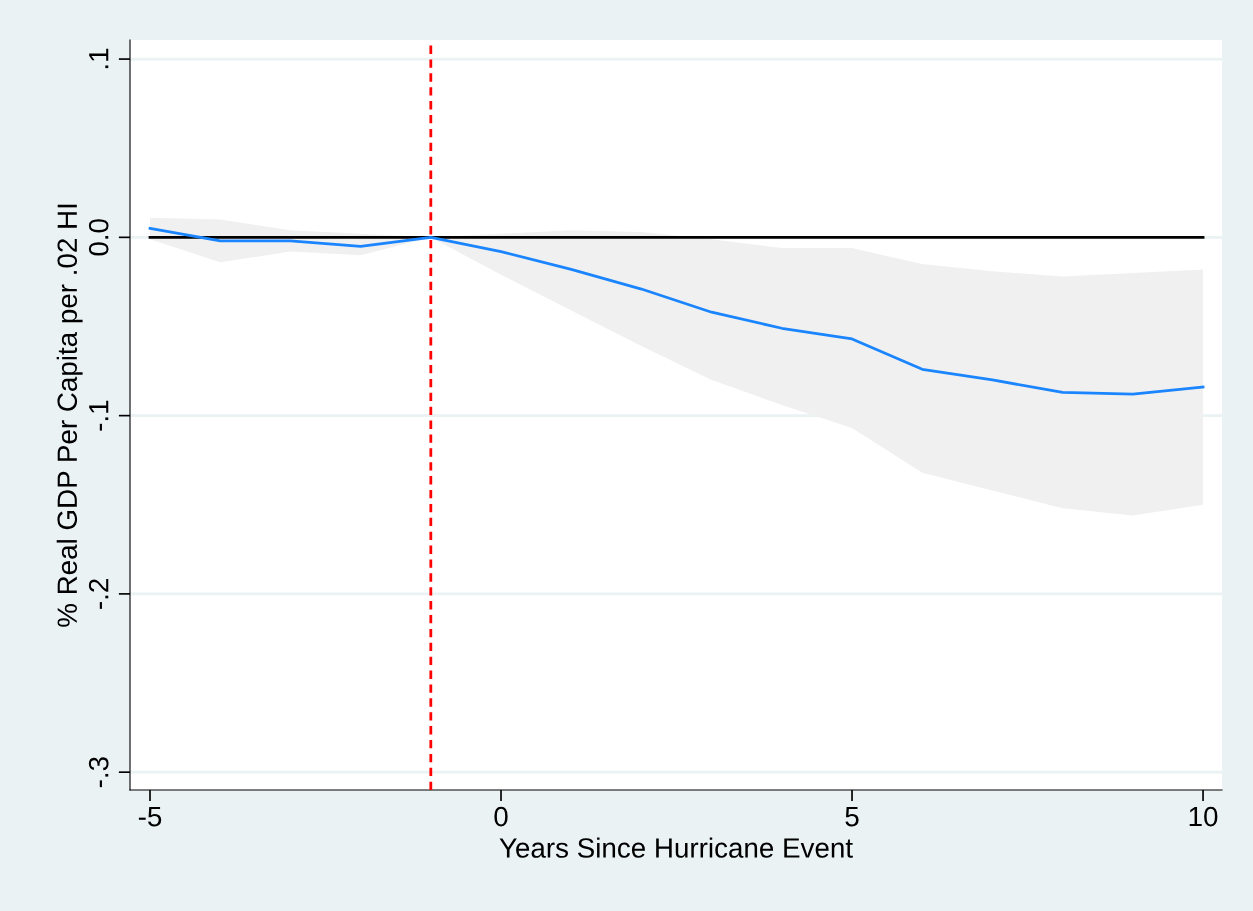 Image resolution: width=1253 pixels, height=911 pixels. I want to click on y-axis-title: % Real GDP Per Capita per .02 HI, so click(69, 415).